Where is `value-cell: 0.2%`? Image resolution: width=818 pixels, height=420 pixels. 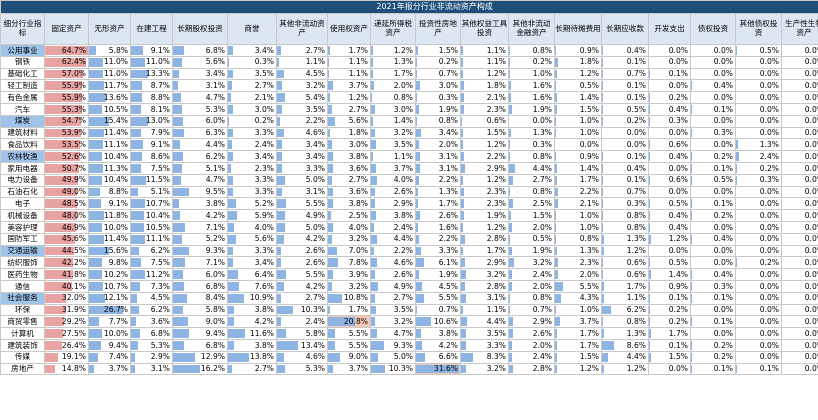
value-cell: 0.2% is located at coordinates (625, 121).